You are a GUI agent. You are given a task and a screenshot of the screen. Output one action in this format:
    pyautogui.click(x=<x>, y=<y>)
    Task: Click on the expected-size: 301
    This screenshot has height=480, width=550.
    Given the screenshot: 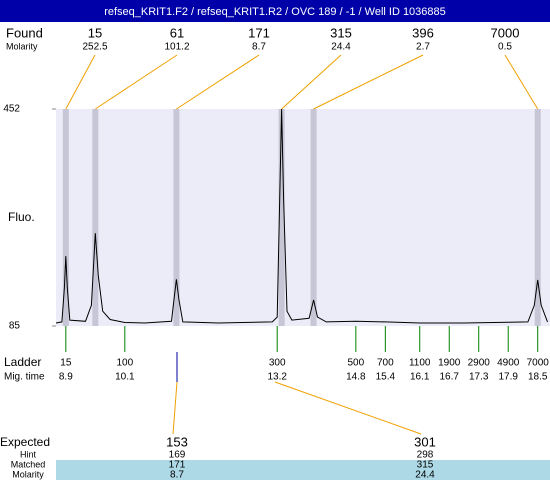 What is the action you would take?
    pyautogui.click(x=425, y=441)
    